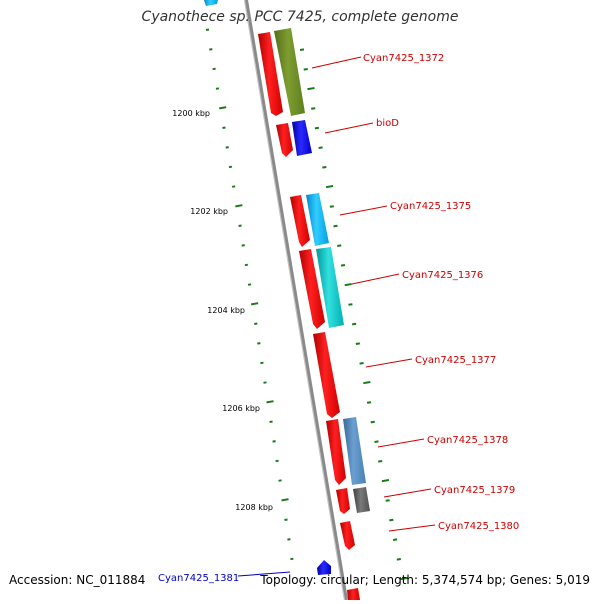 Image resolution: width=600 pixels, height=604 pixels. I want to click on connector-biod, so click(349, 128).